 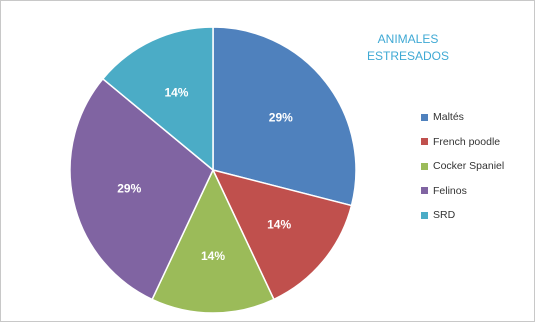 I want to click on legend-swatch-srd, so click(x=424, y=215).